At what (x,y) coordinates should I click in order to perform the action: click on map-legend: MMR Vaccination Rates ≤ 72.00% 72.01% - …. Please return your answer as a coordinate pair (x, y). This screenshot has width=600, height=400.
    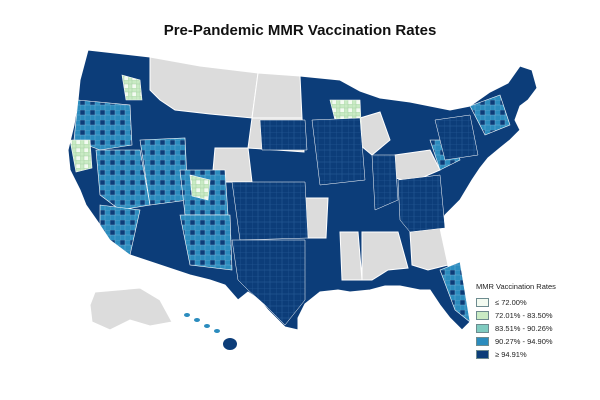
    Looking at the image, I should click on (526, 321).